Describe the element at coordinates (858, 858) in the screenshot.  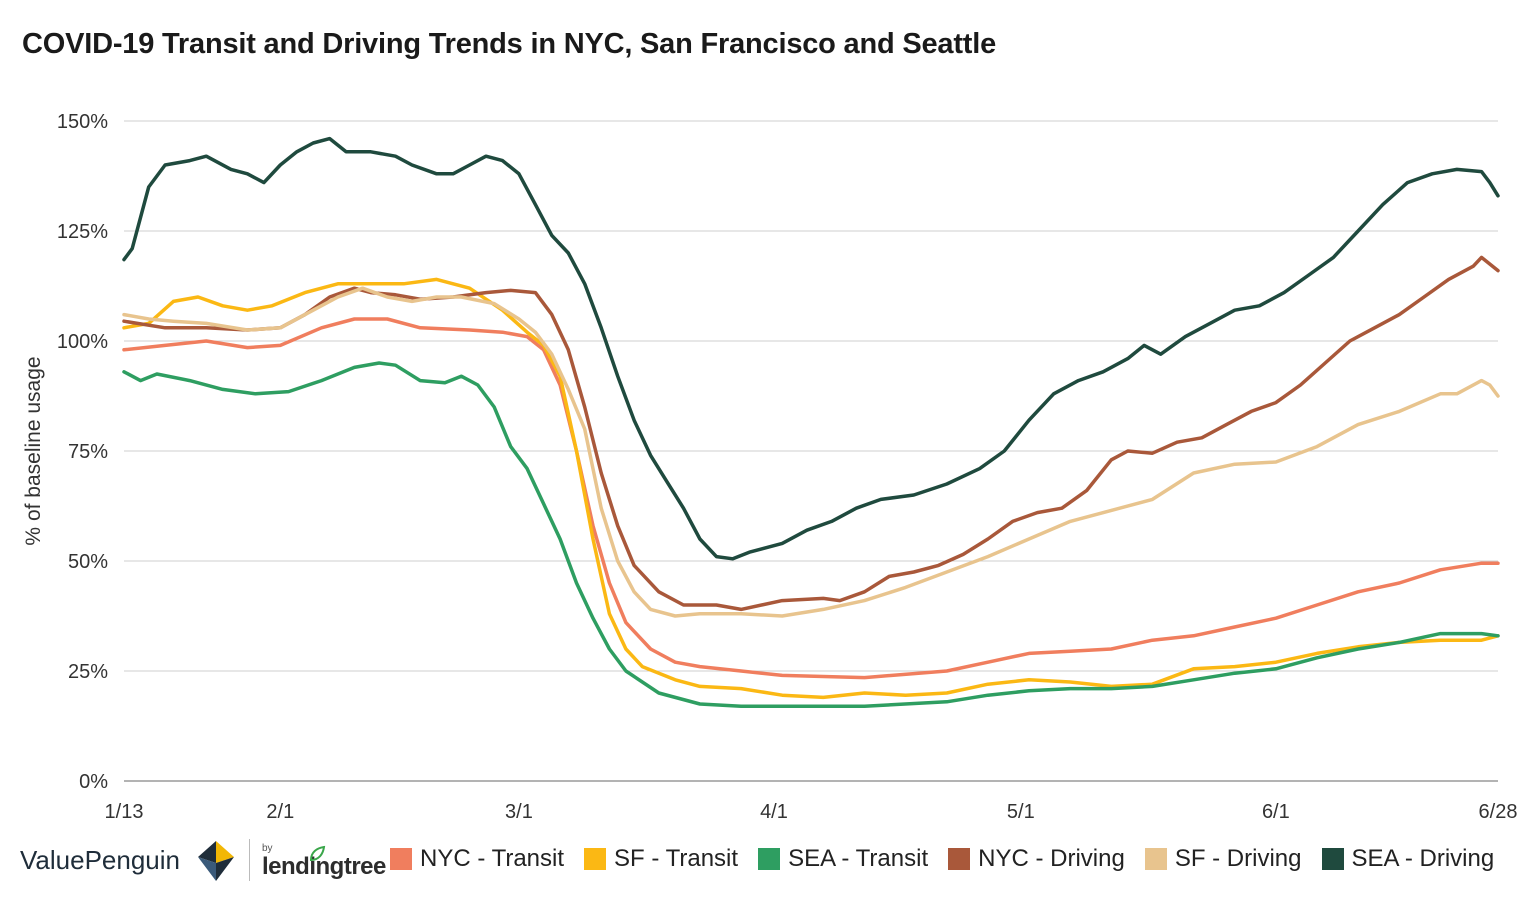
I see `legend-label: SEA - Transit` at that location.